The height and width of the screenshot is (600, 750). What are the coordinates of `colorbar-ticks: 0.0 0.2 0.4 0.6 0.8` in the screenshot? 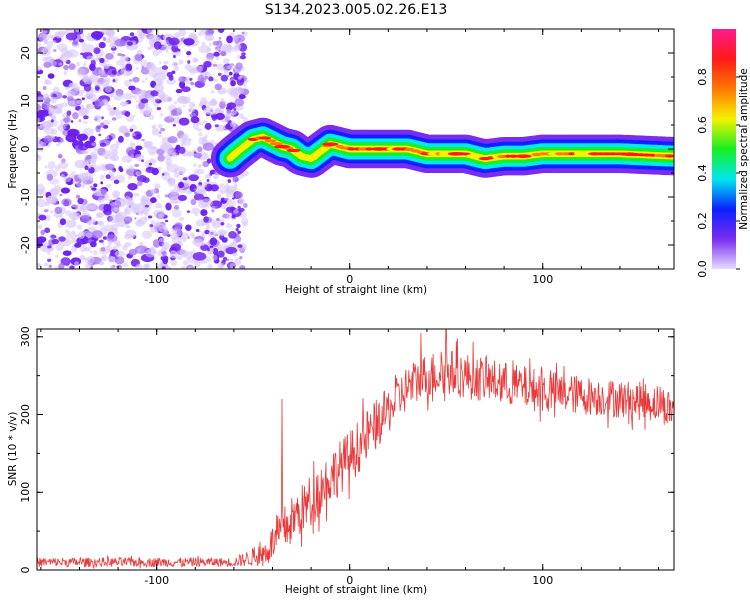 It's located at (718, 173).